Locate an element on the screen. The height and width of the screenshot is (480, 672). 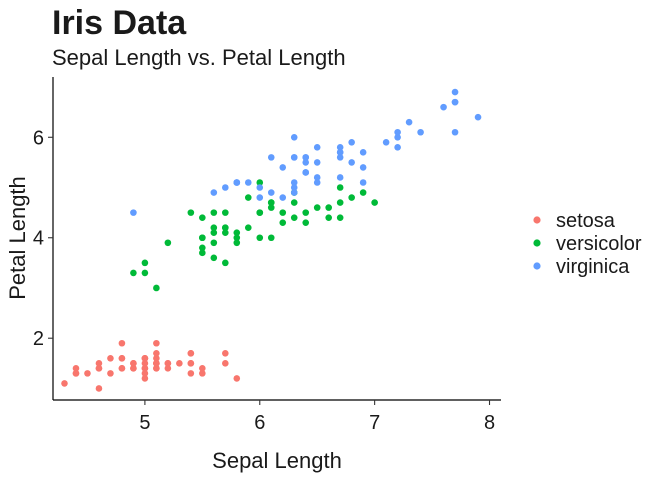
legend-key-virginica is located at coordinates (537, 266).